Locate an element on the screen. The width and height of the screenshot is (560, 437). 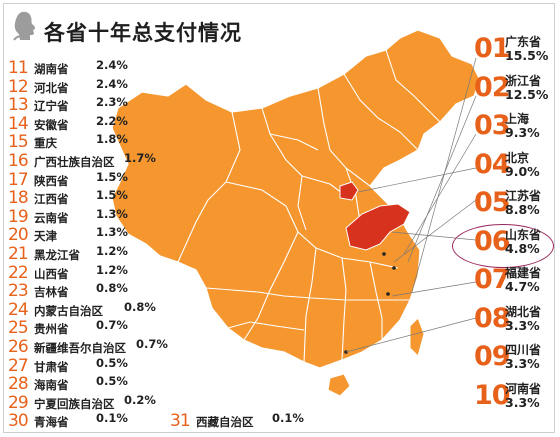
ranking-row: 12 河北省 2.4% is located at coordinates (83, 87).